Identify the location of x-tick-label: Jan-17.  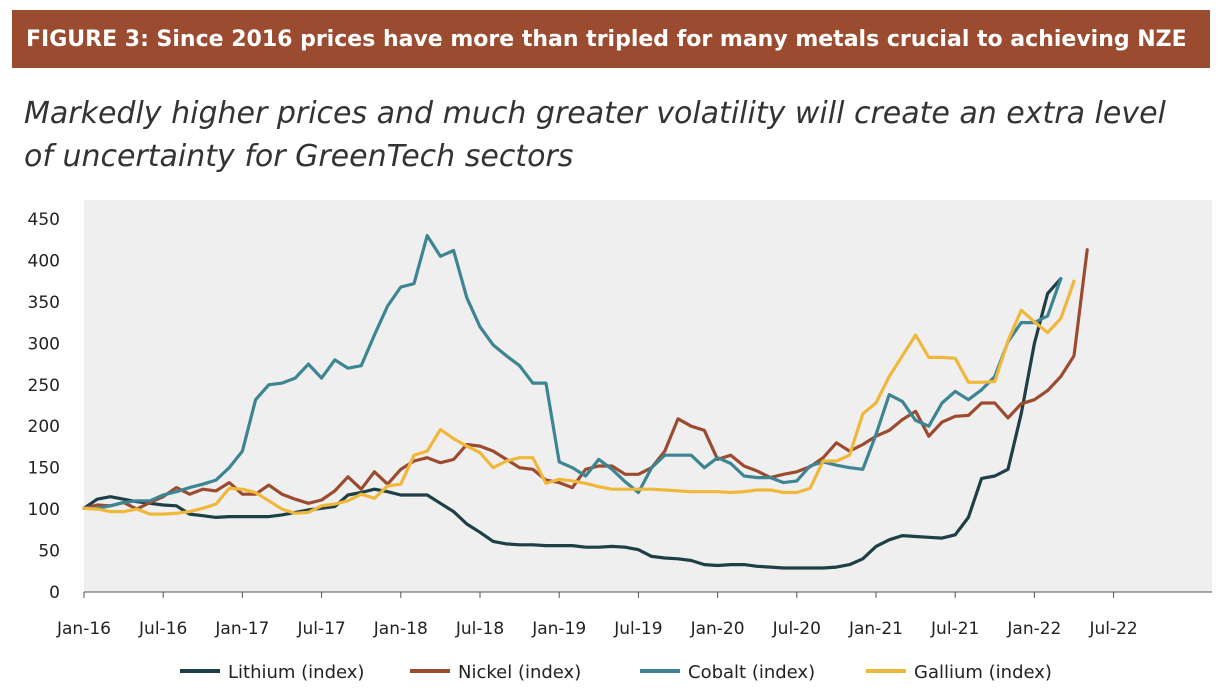
(241, 629).